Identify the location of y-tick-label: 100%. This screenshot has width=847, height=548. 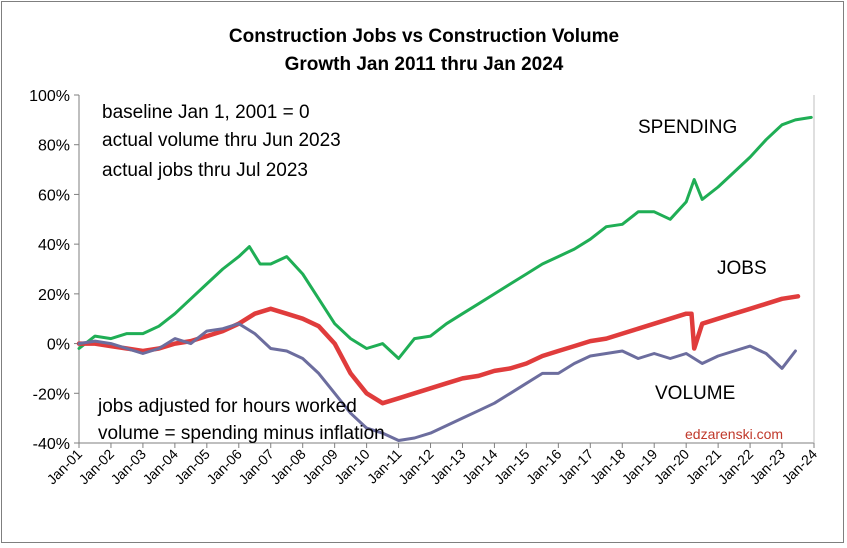
(49, 96).